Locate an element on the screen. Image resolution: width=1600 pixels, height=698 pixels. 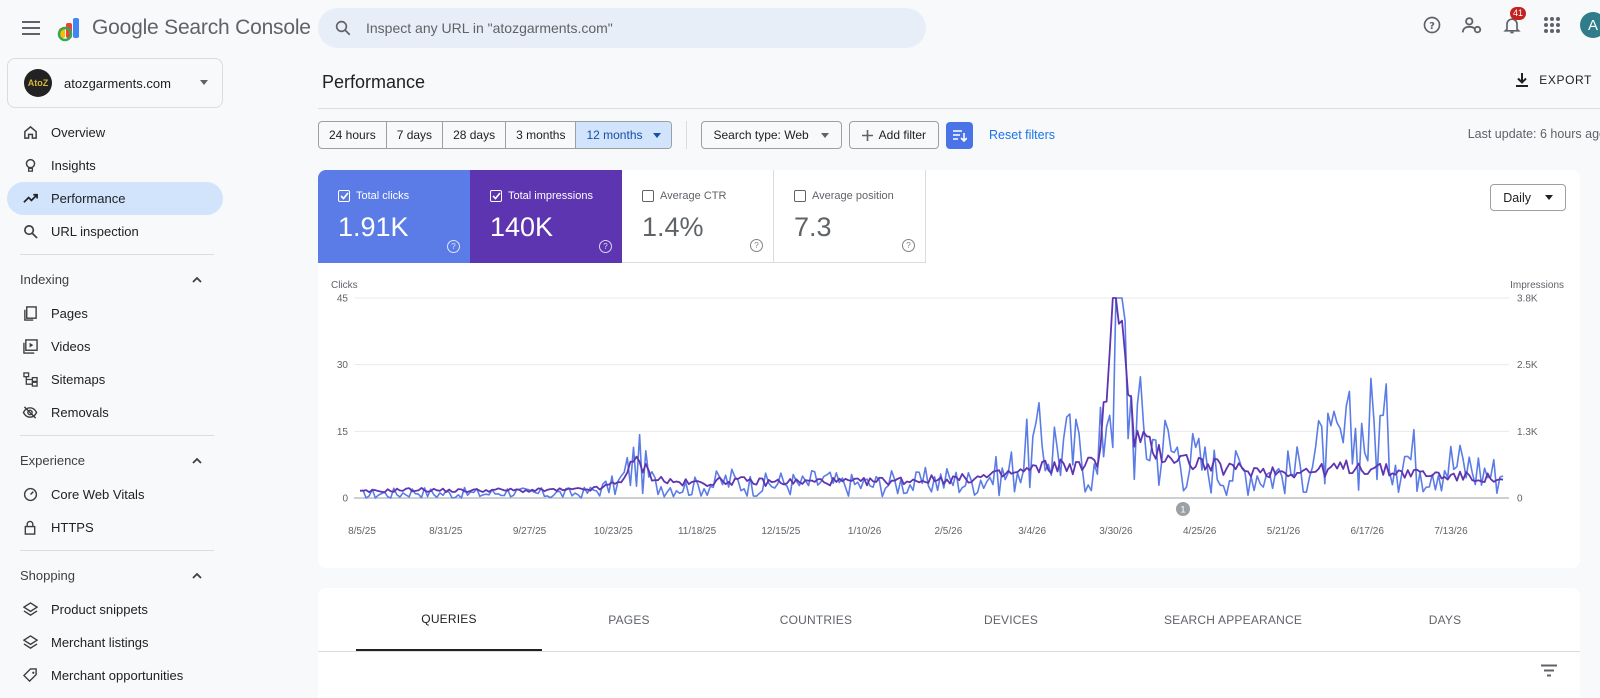
reset-filters-link: Reset filters is located at coordinates (1022, 135).